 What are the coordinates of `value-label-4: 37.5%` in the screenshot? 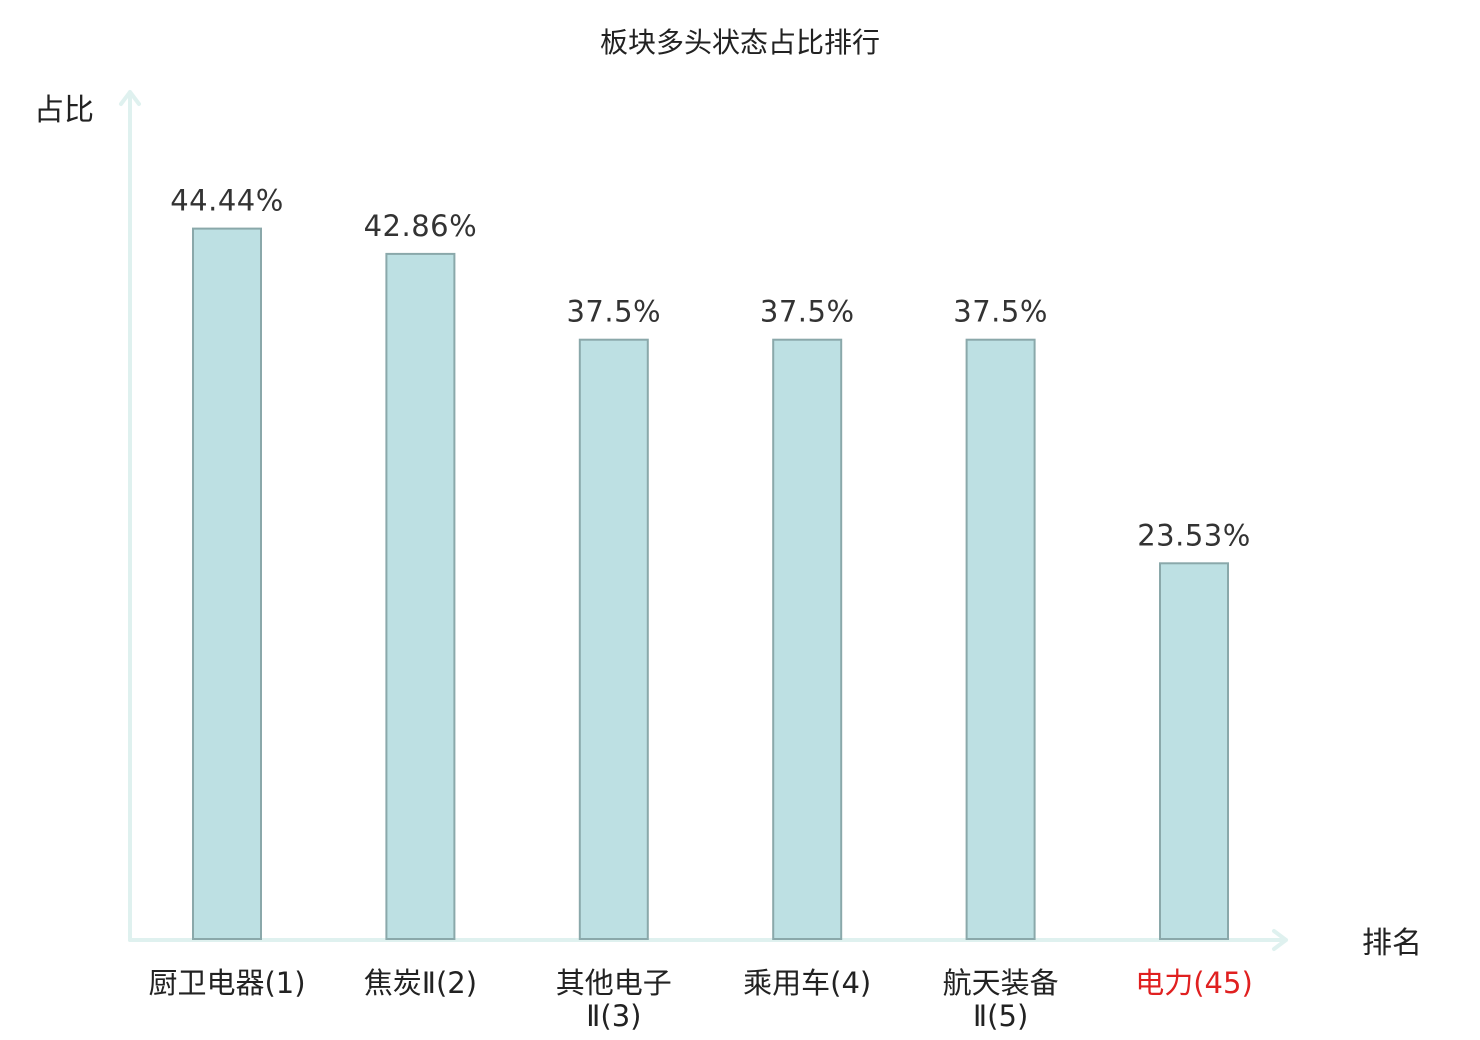 It's located at (807, 312).